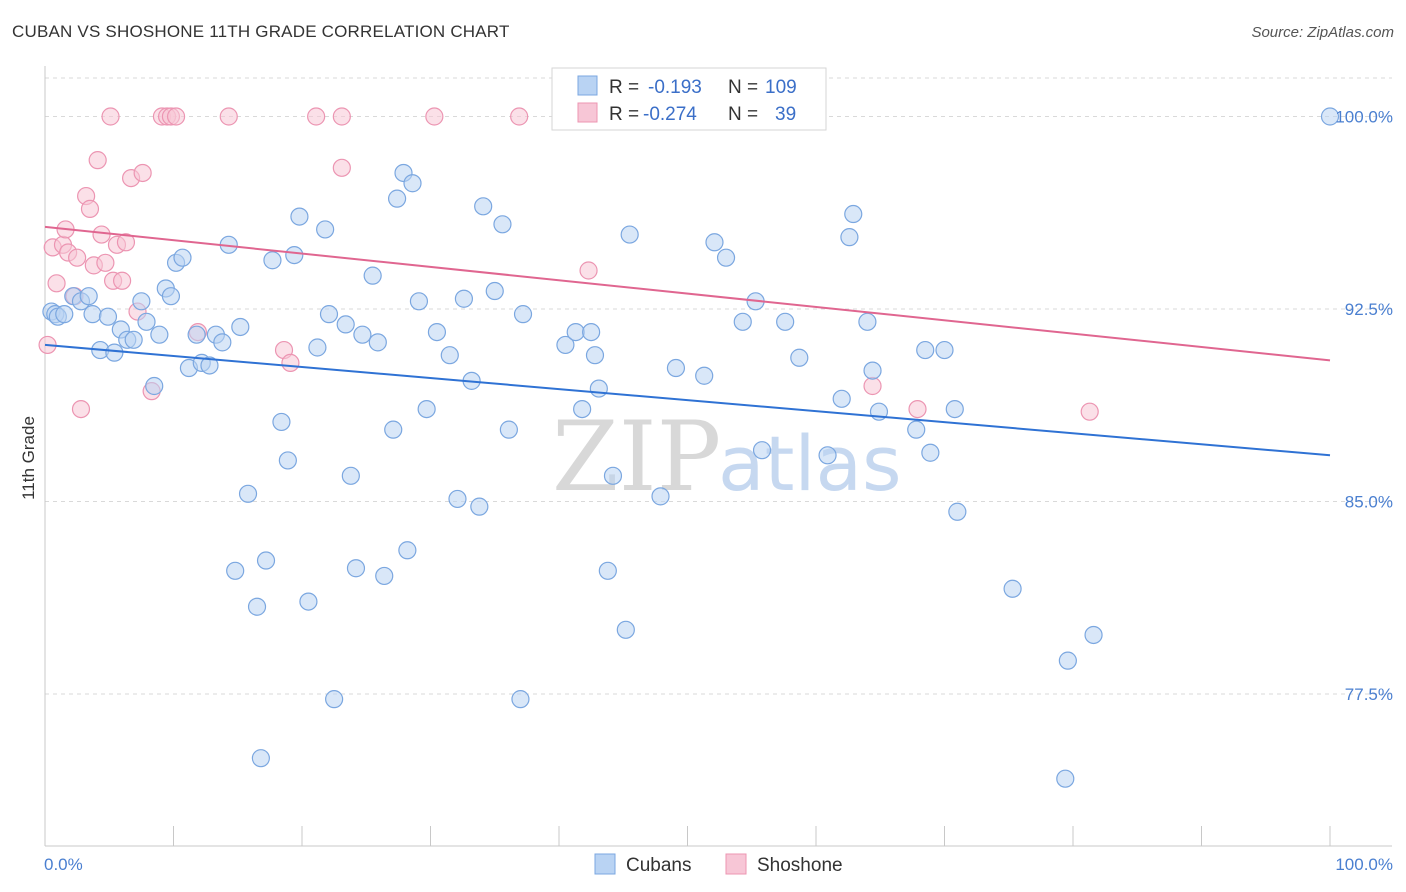 The image size is (1406, 892). I want to click on shoshone-legend-swatch, so click(587, 112).